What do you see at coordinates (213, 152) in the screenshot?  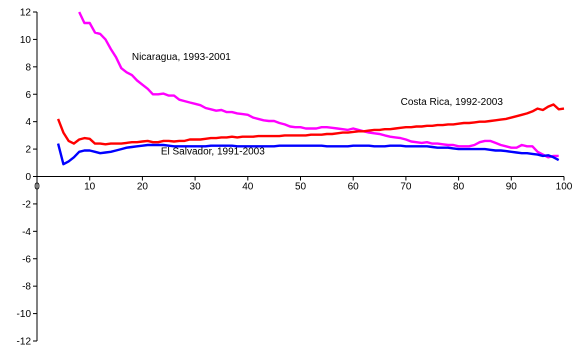 I see `series-label: El Salvador, 1991-2003` at bounding box center [213, 152].